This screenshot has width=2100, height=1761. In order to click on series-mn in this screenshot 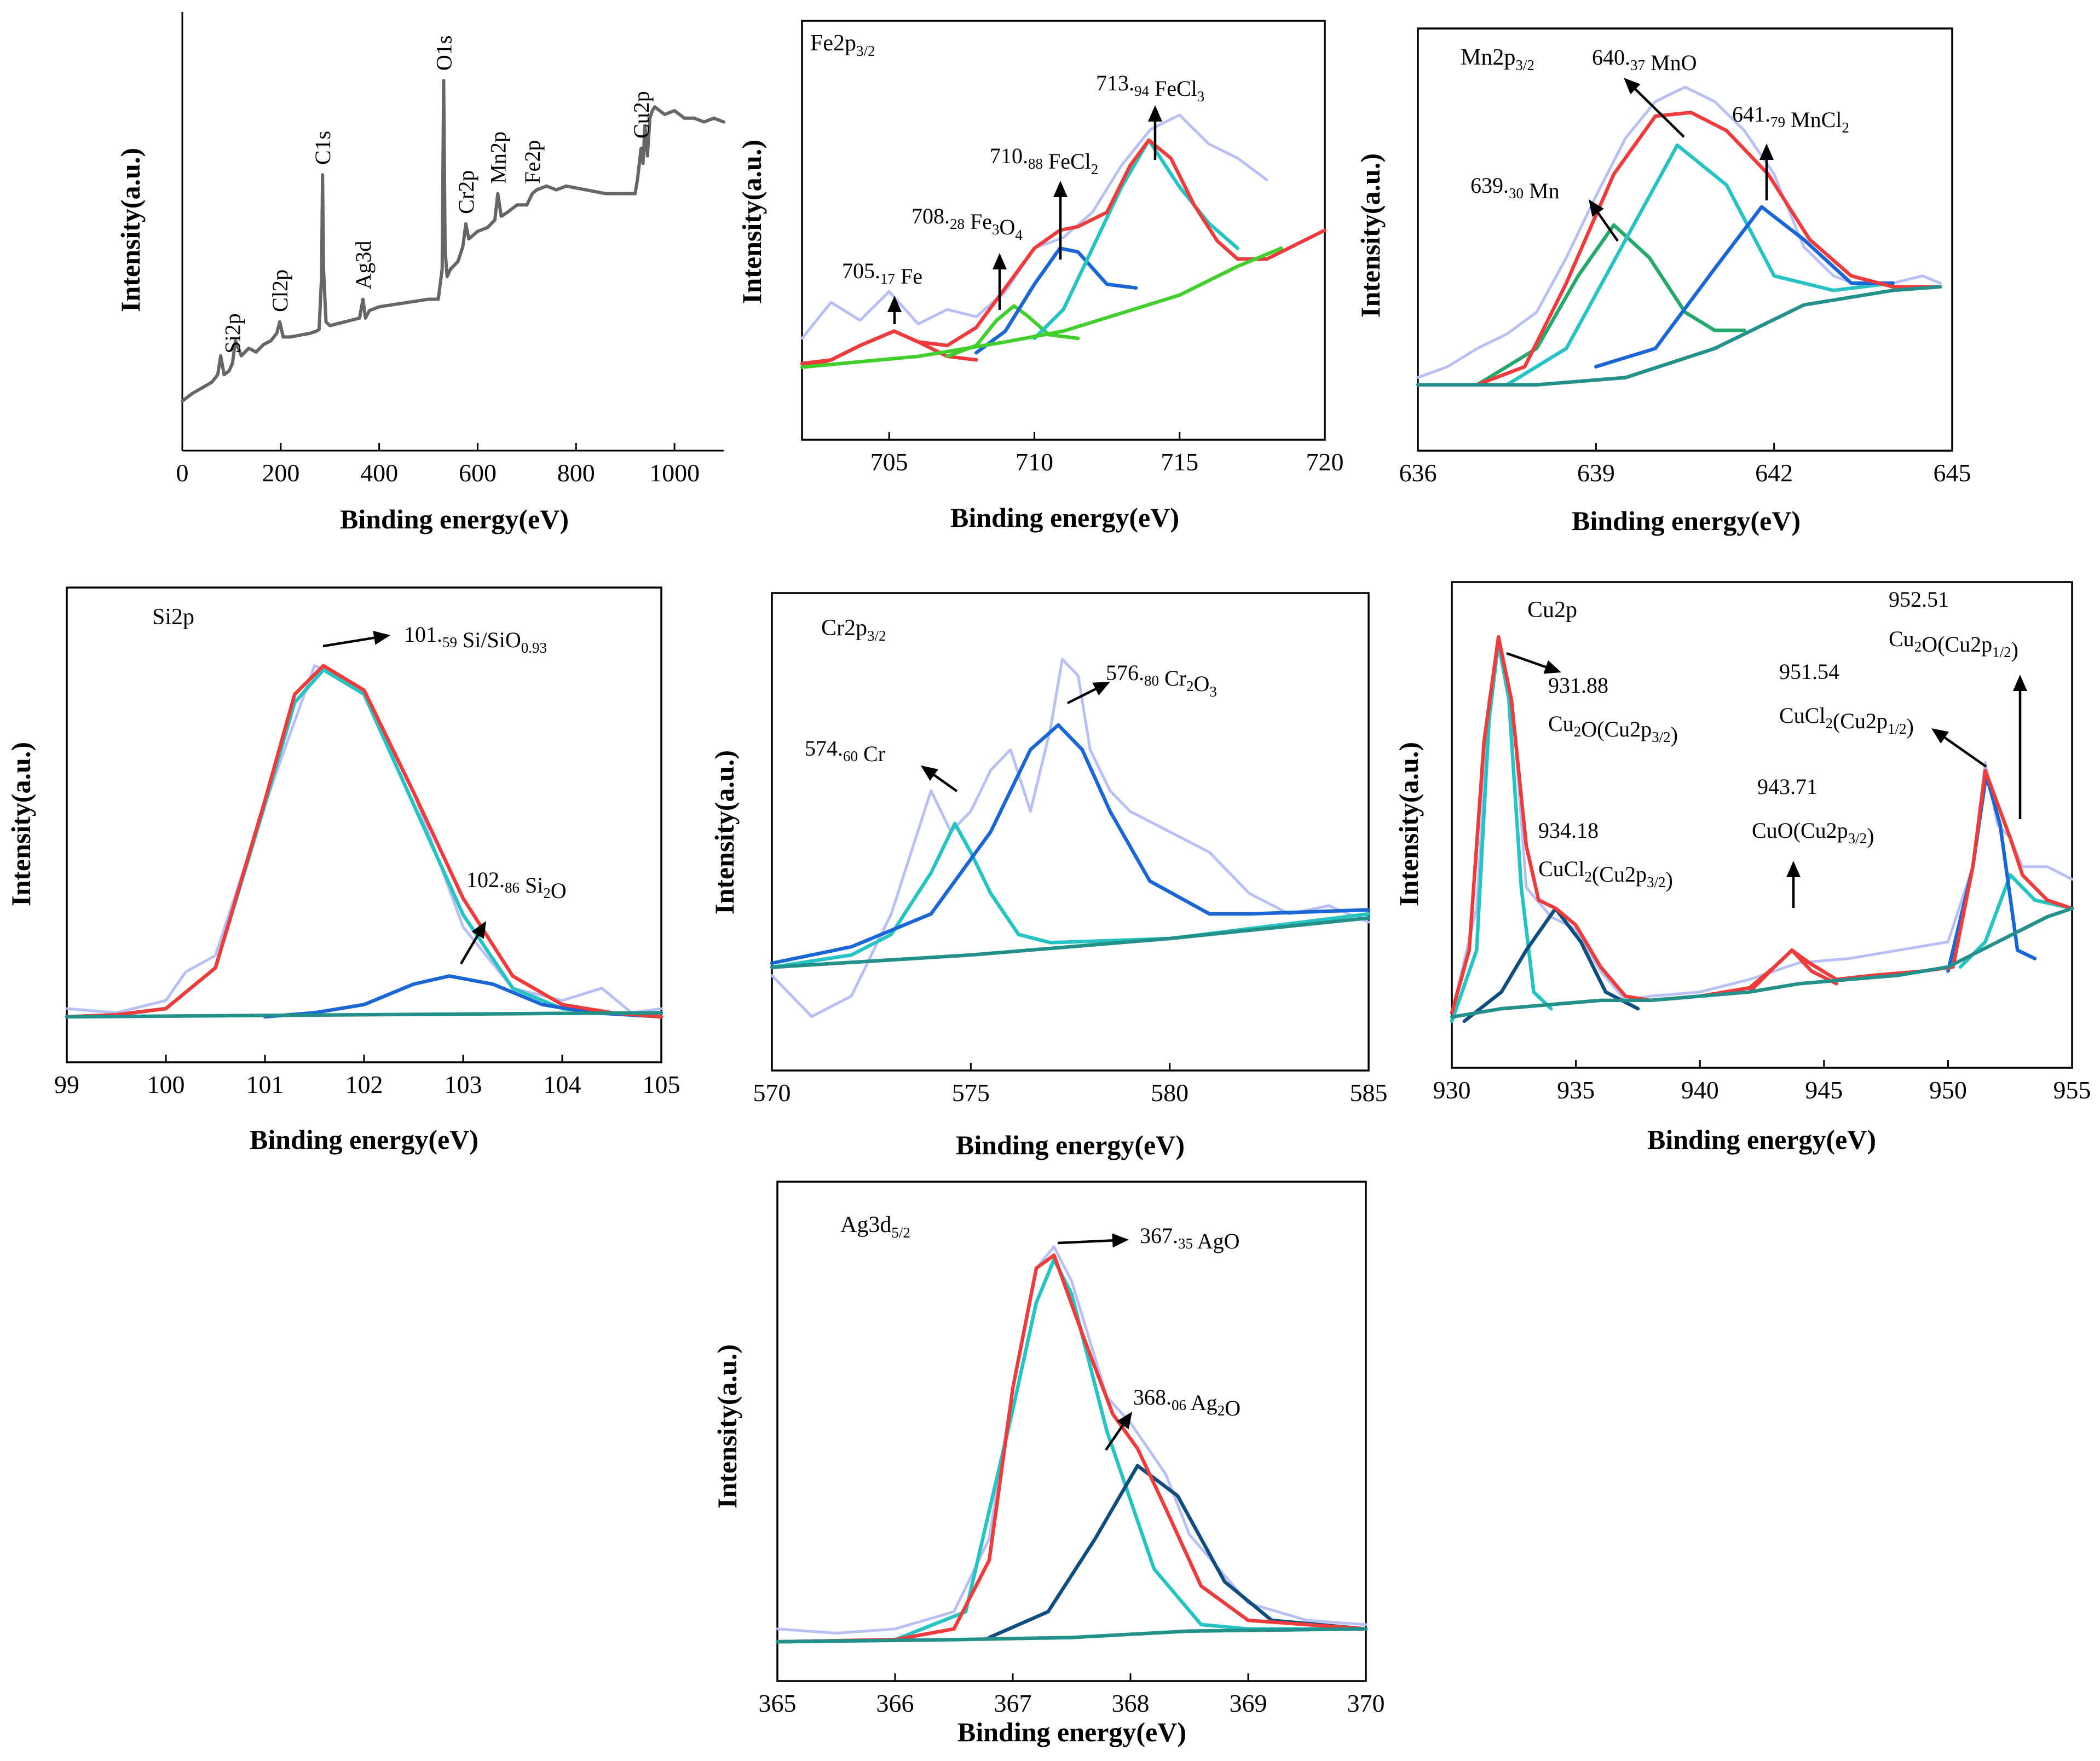, I will do `click(1610, 305)`.